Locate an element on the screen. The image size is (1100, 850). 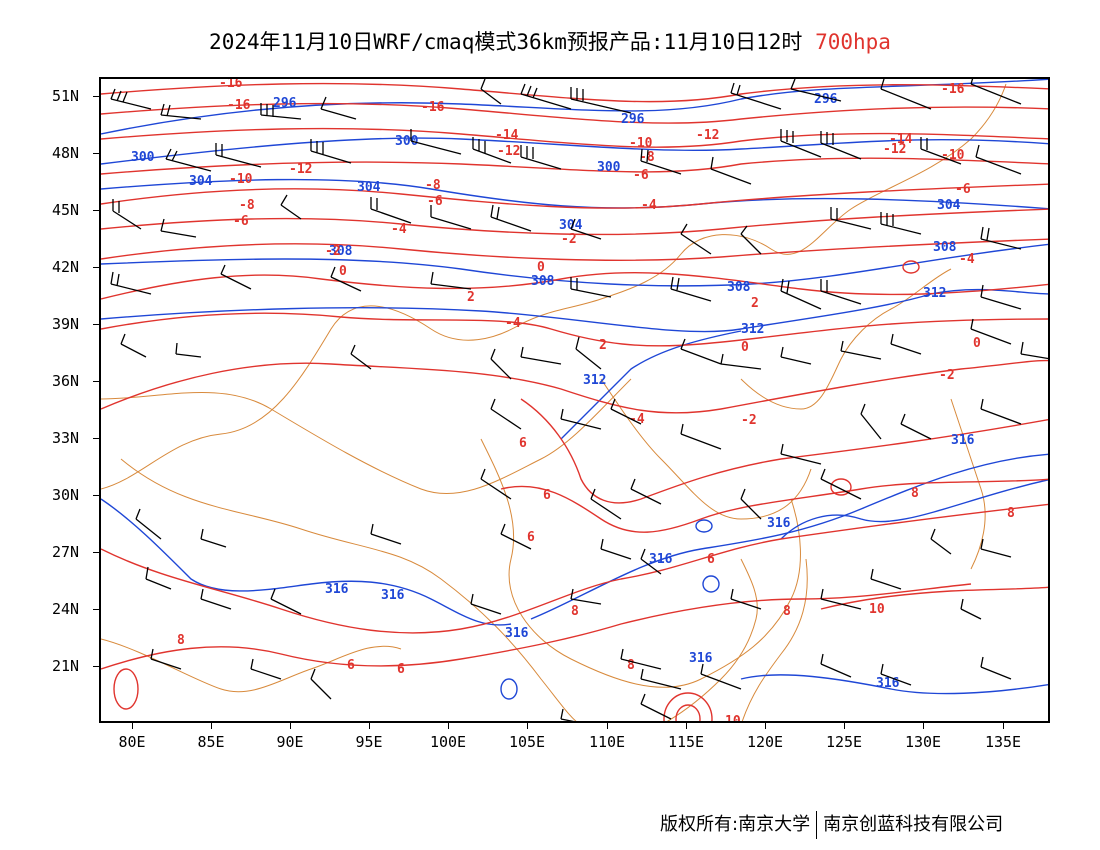
temperature-label: -4 is located at coordinates (649, 205).